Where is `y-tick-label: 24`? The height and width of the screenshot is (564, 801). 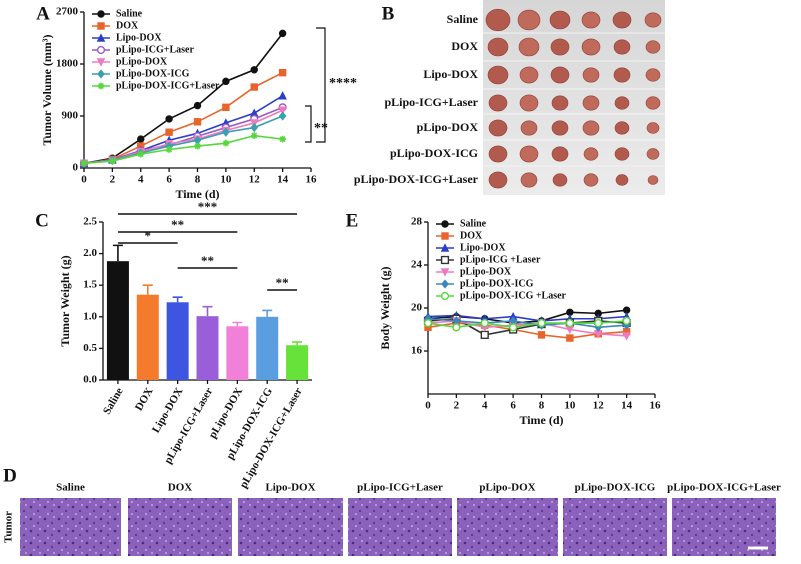
y-tick-label: 24 is located at coordinates (417, 265).